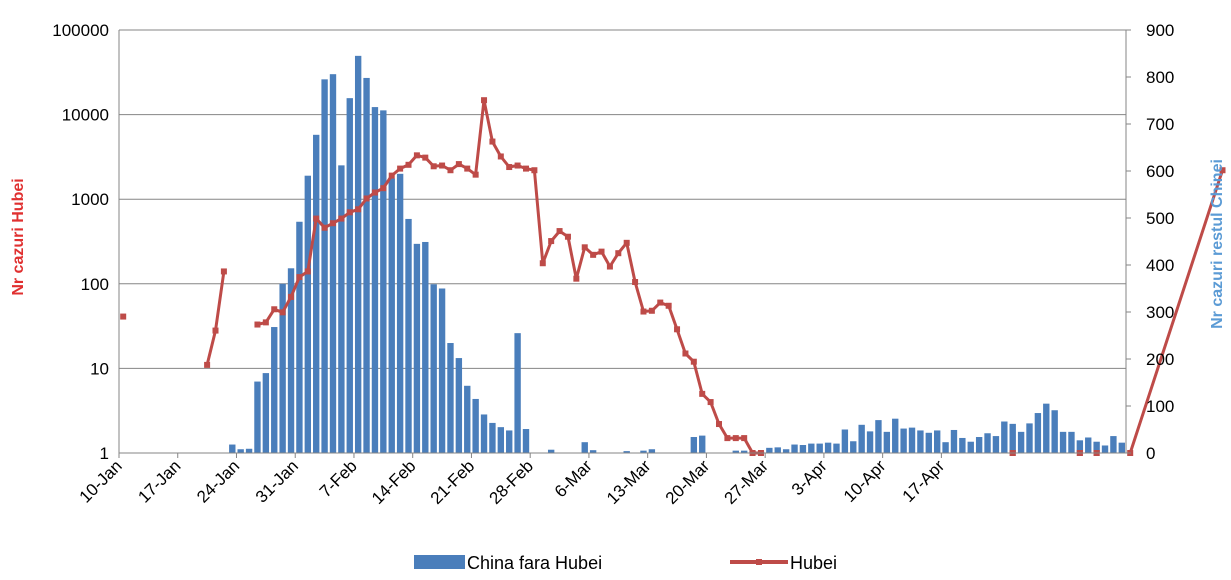 Image resolution: width=1231 pixels, height=580 pixels. Describe the element at coordinates (1160, 406) in the screenshot. I see `y-right-tick-label: 100` at that location.